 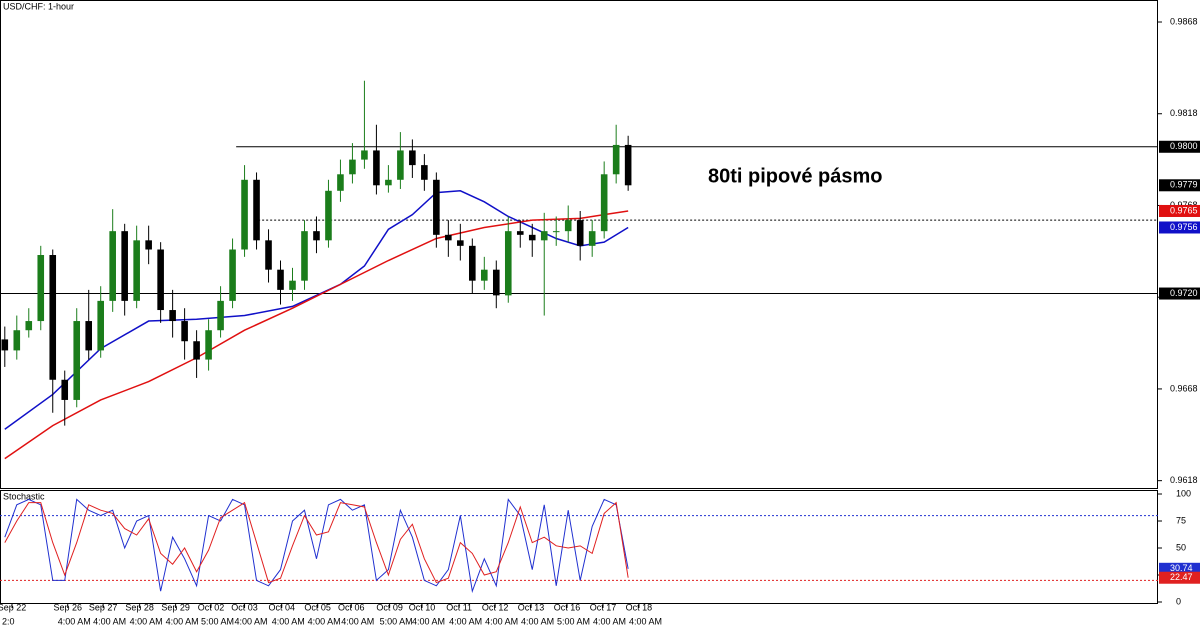 I want to click on last-price-label-bg, so click(x=1179, y=185).